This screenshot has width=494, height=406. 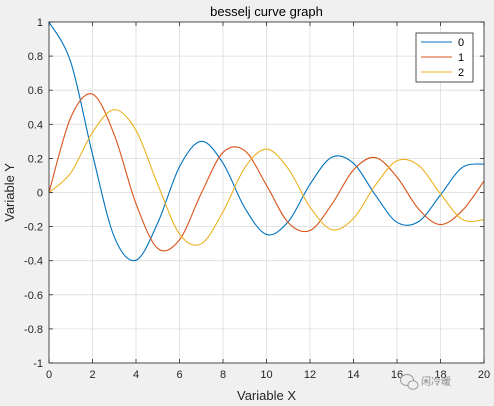 I want to click on watermark: 闲冷暖, so click(x=425, y=382).